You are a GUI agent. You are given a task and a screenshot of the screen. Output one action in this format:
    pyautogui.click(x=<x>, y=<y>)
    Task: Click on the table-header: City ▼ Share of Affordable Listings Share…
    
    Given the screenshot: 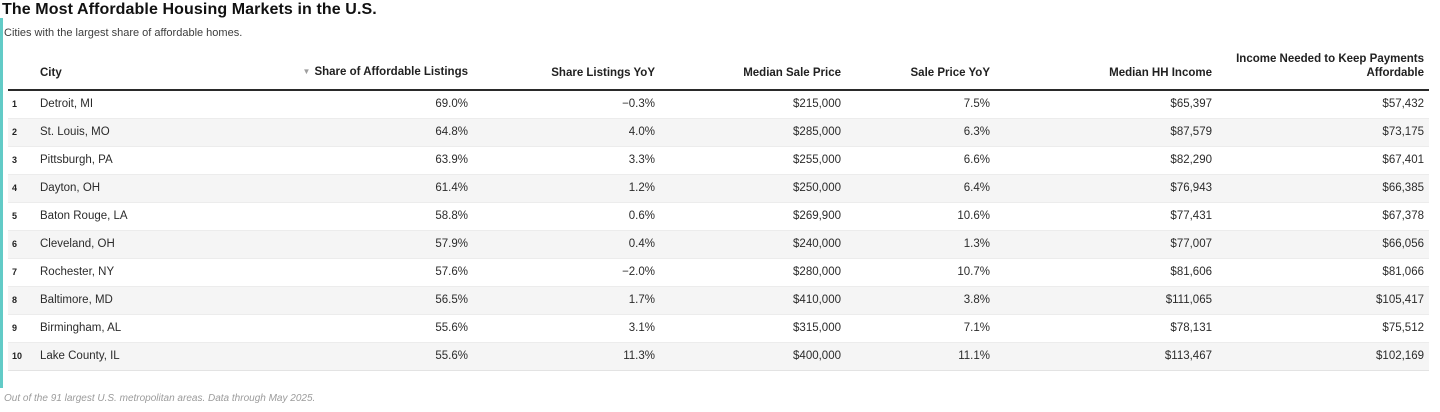 What is the action you would take?
    pyautogui.click(x=718, y=71)
    